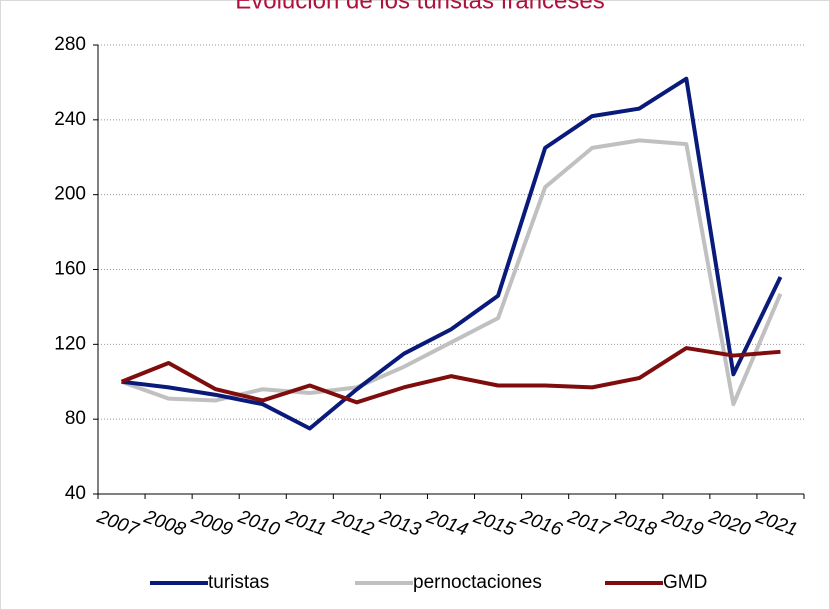 The width and height of the screenshot is (830, 610). Describe the element at coordinates (685, 582) in the screenshot. I see `legend-label: GMD` at that location.